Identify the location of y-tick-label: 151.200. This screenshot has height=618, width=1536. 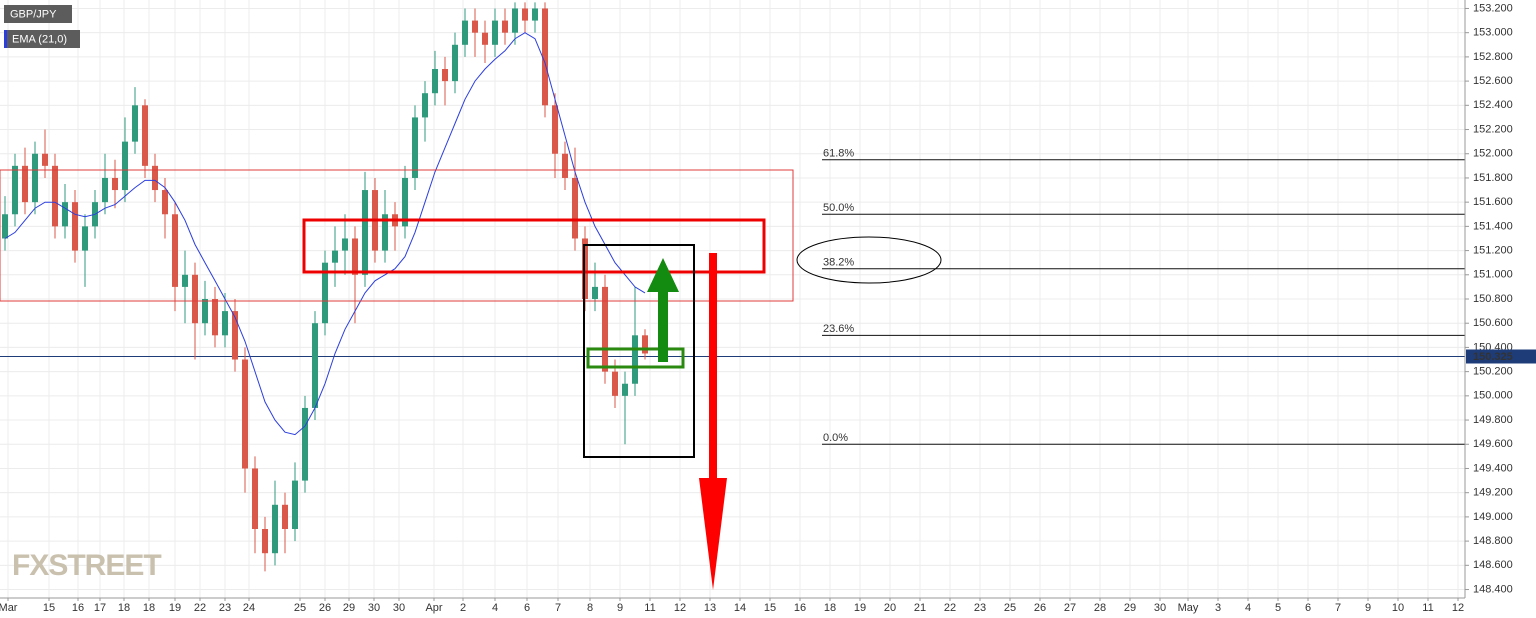
(1493, 250).